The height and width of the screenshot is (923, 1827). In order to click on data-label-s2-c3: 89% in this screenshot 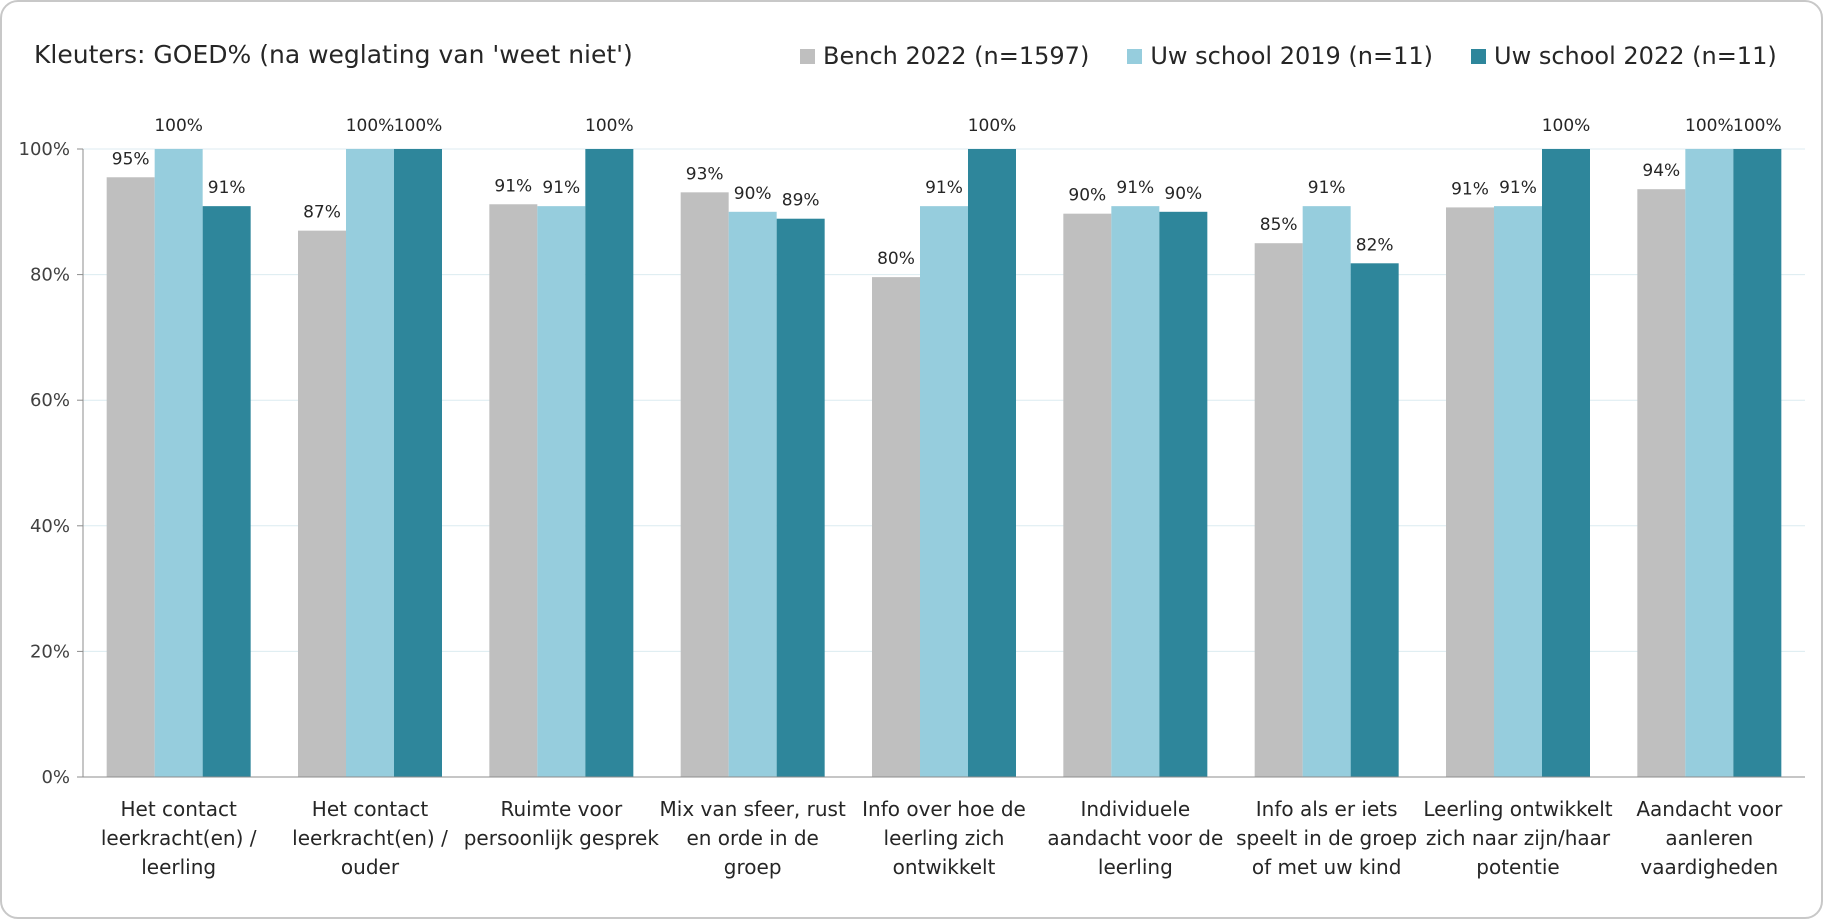, I will do `click(801, 201)`.